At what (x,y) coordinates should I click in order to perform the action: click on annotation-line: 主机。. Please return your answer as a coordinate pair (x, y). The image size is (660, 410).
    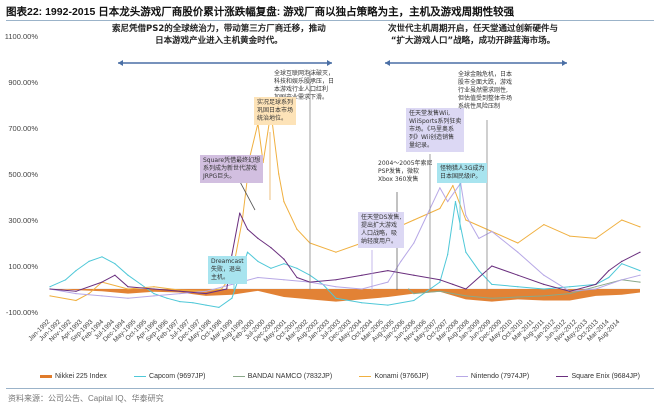
    Looking at the image, I should click on (220, 277).